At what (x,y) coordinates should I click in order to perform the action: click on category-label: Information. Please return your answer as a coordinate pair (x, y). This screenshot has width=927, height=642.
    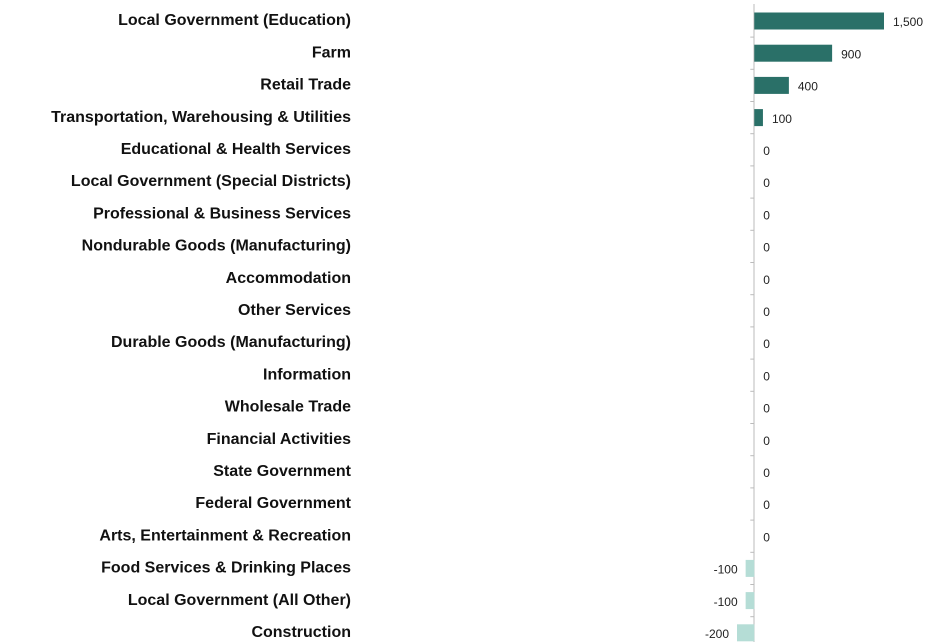
    Looking at the image, I should click on (307, 374).